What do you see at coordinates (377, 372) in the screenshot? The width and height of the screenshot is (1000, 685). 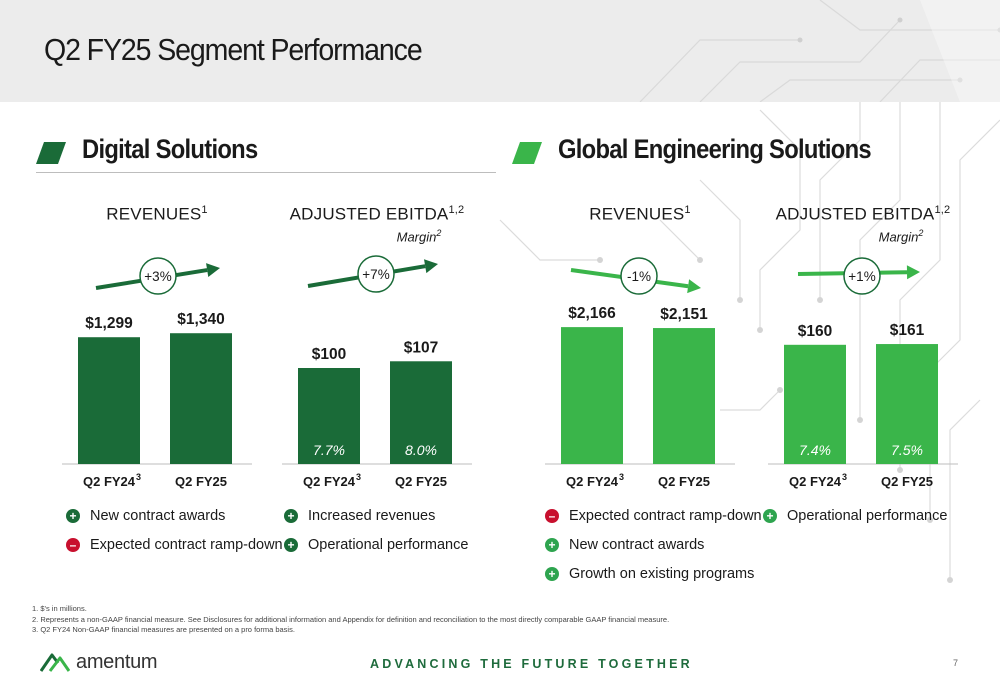 I see `bar-chart: $100 7.7% Q2 FY24 3 $107 8.0% Q2 FY25 +7%` at bounding box center [377, 372].